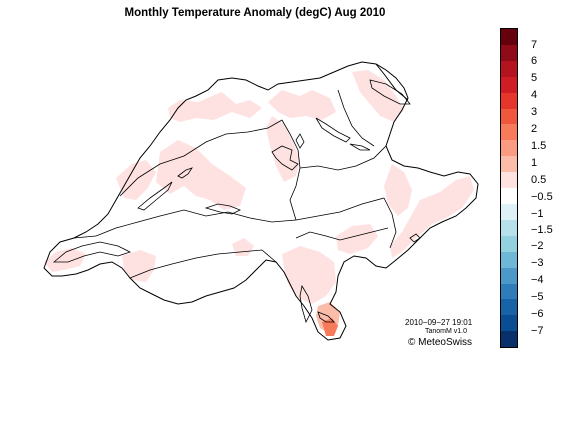 This screenshot has height=440, width=567. I want to click on anomaly-patch-northeast, so click(378, 96).